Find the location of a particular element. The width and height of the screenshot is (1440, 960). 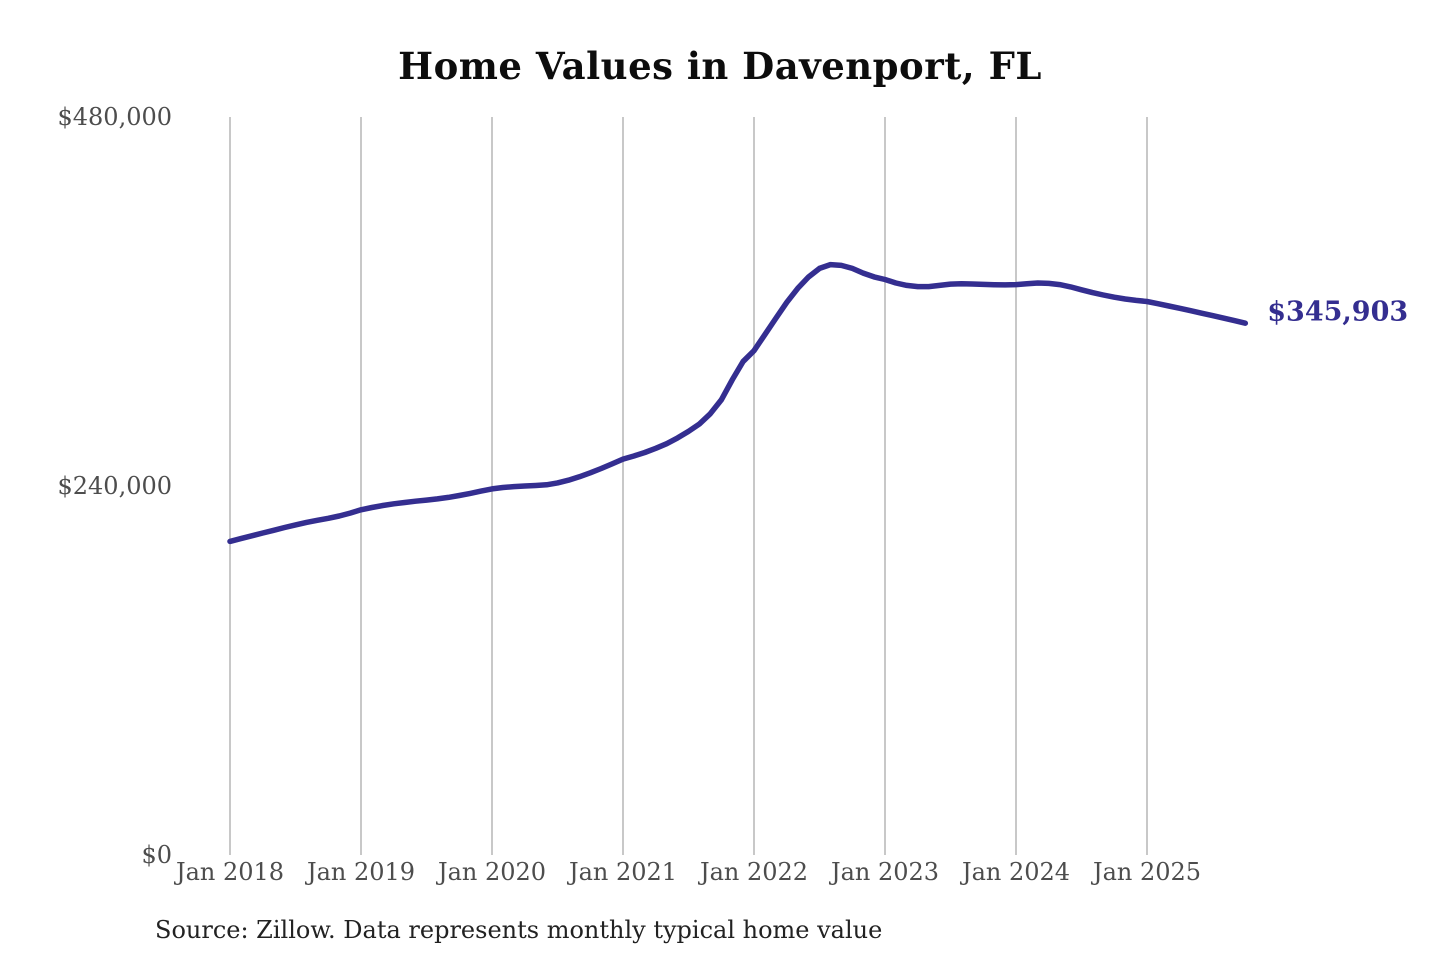

y-tick-240000: $240,000 is located at coordinates (114, 486).